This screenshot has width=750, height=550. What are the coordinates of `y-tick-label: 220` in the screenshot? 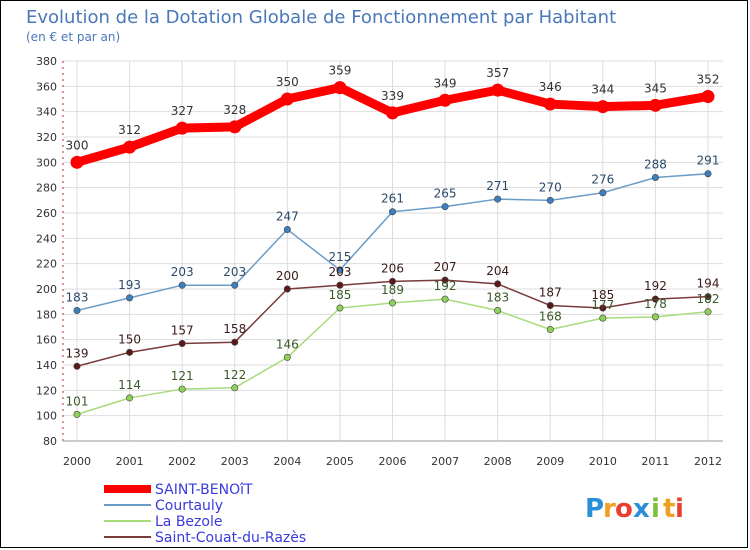 It's located at (46, 264).